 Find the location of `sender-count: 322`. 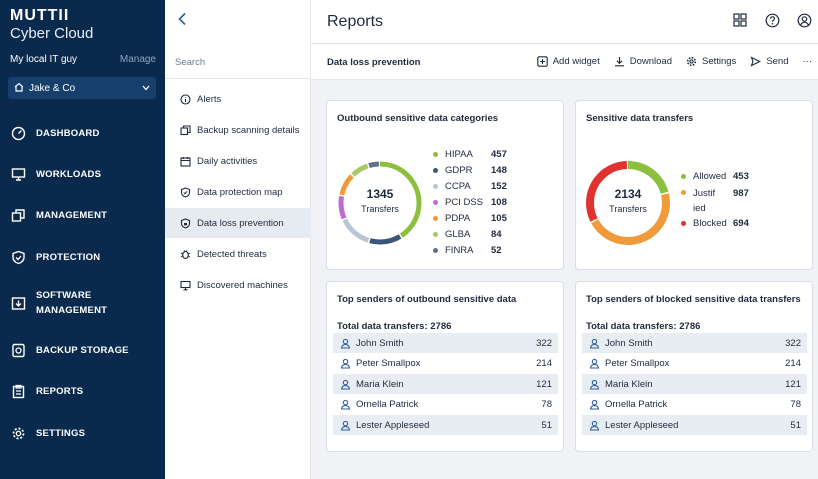

sender-count: 322 is located at coordinates (793, 343).